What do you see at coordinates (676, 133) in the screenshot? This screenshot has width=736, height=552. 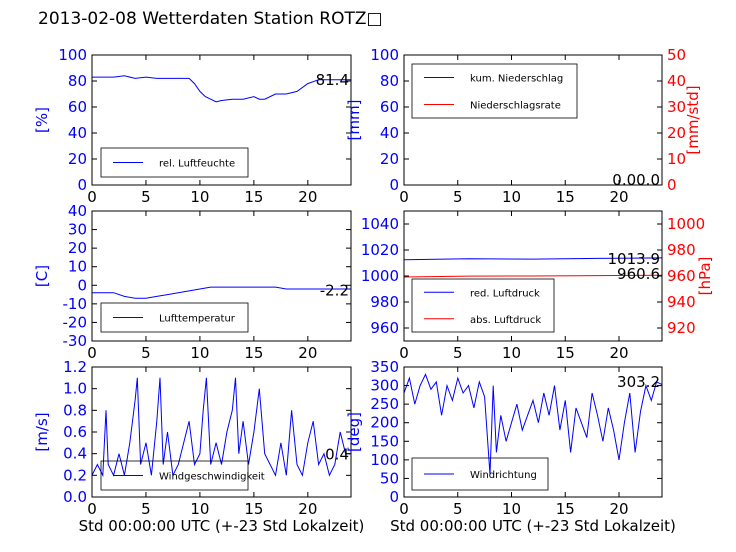 I see `y2-tick-label: 20` at bounding box center [676, 133].